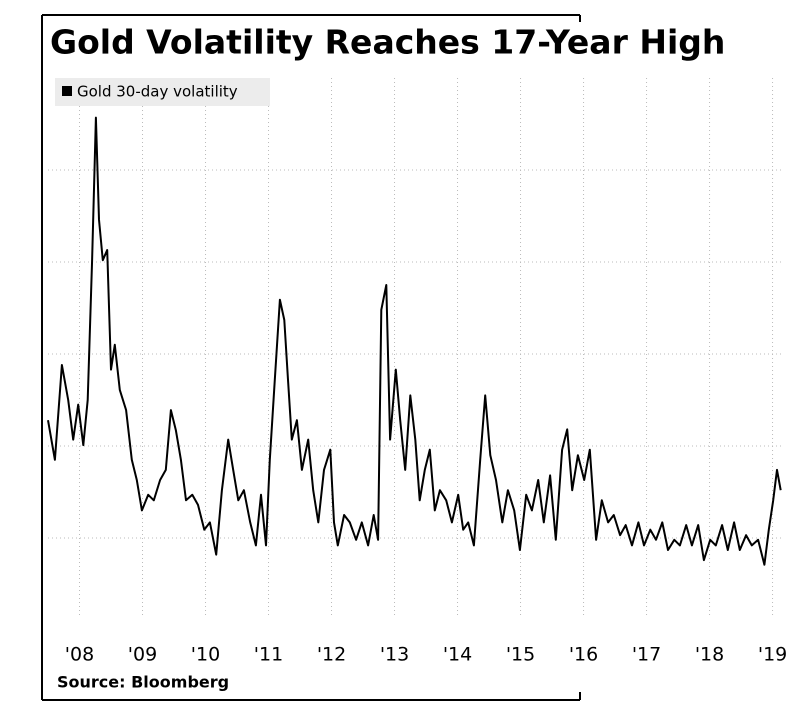 This screenshot has height=716, width=793. What do you see at coordinates (646, 655) in the screenshot?
I see `x-tick-label: '17` at bounding box center [646, 655].